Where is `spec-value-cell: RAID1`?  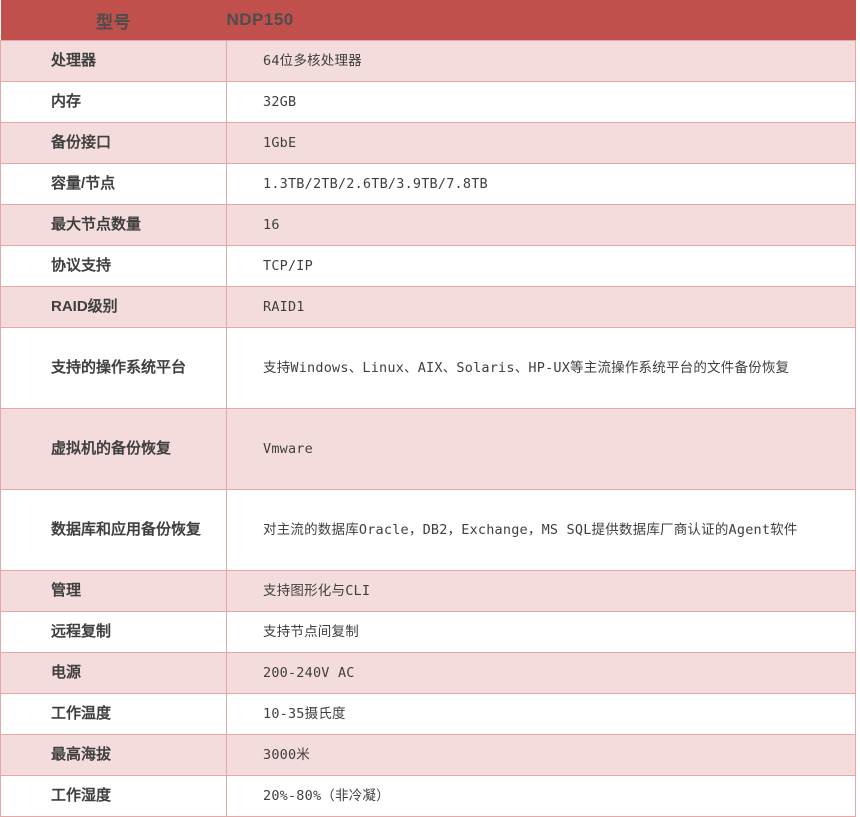 spec-value-cell: RAID1 is located at coordinates (541, 307).